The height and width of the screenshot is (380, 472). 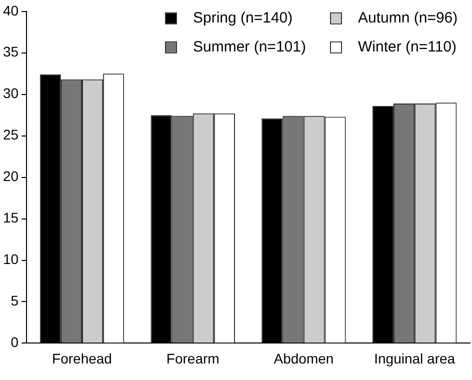 I want to click on x-tick-label: Forehead, so click(x=82, y=358).